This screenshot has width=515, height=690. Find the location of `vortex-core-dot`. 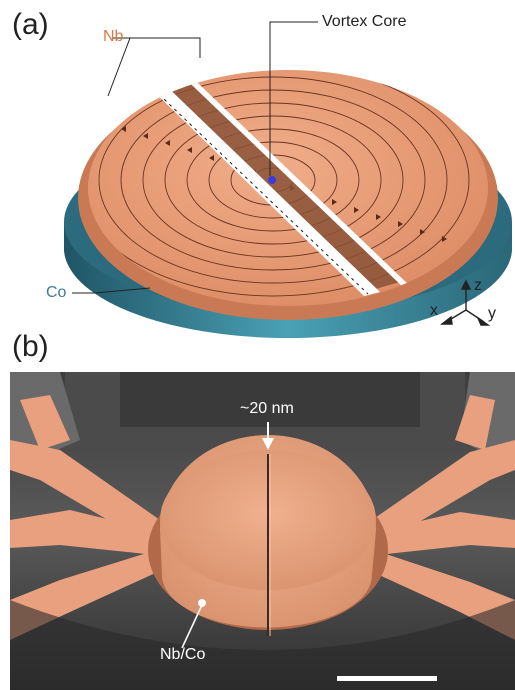

vortex-core-dot is located at coordinates (272, 180).